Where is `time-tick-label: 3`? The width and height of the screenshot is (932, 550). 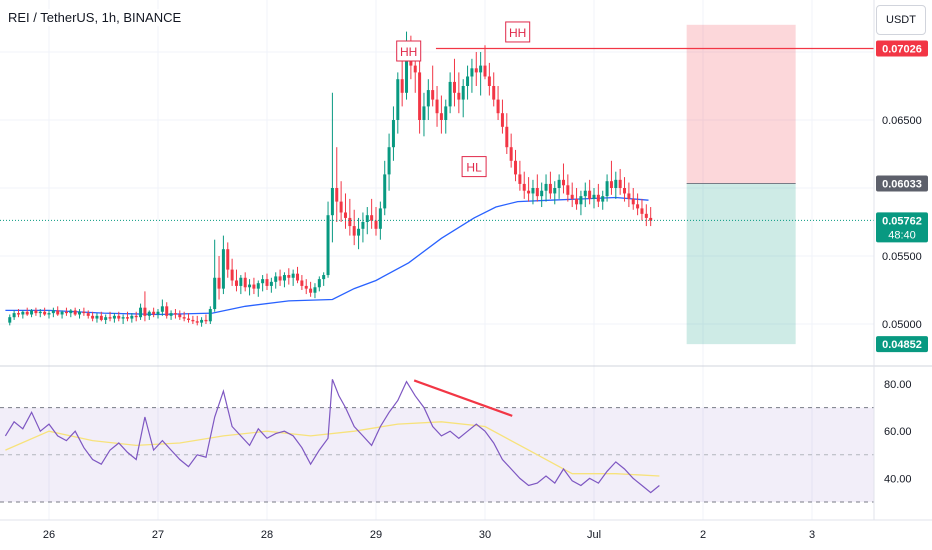 time-tick-label: 3 is located at coordinates (812, 535).